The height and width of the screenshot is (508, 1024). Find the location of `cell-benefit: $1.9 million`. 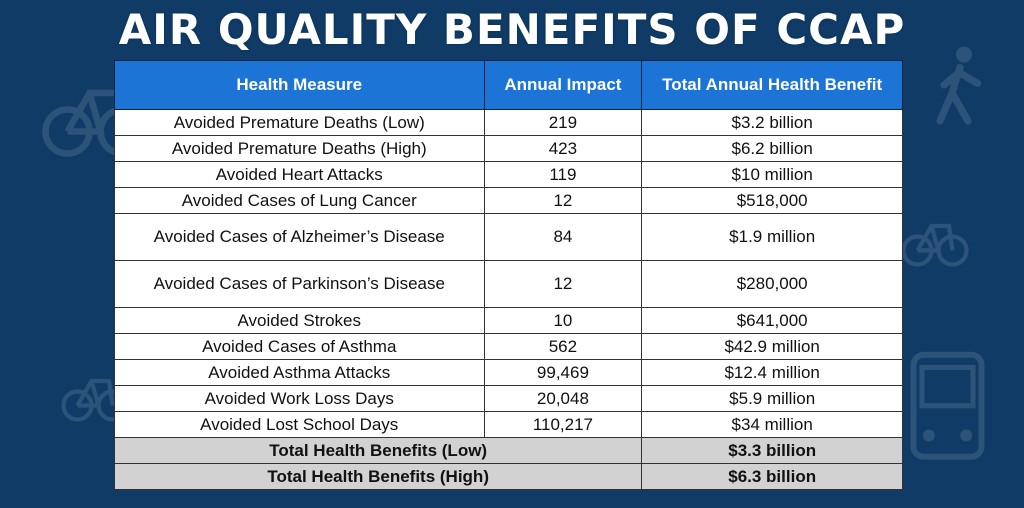

cell-benefit: $1.9 million is located at coordinates (772, 237).